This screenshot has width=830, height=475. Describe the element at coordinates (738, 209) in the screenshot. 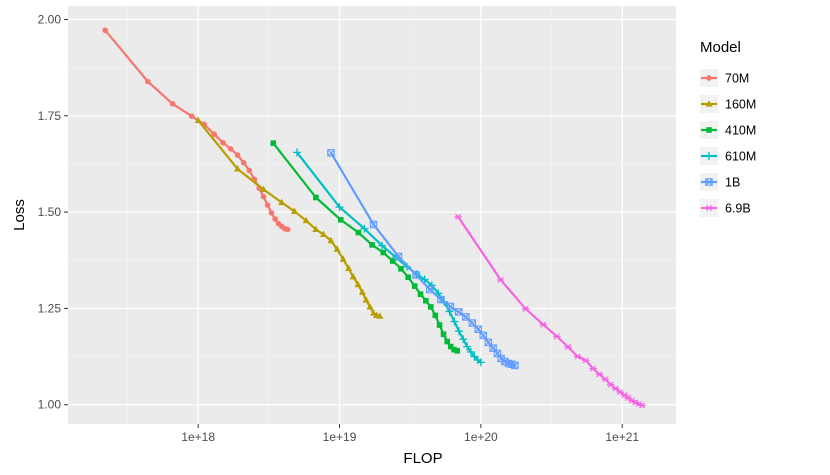

I see `legend-label: 6.9B` at that location.